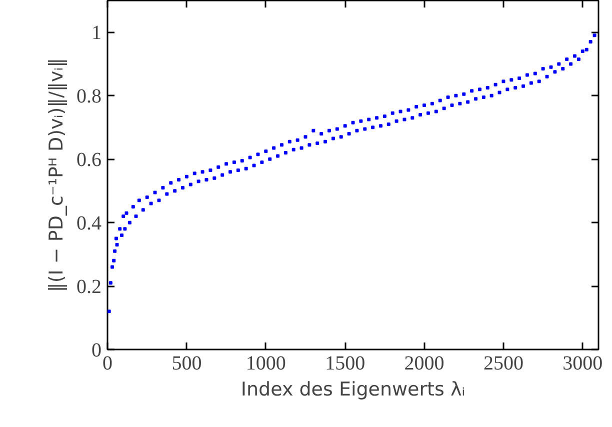 The width and height of the screenshot is (612, 427). Describe the element at coordinates (97, 33) in the screenshot. I see `y-tick-label: 1` at that location.